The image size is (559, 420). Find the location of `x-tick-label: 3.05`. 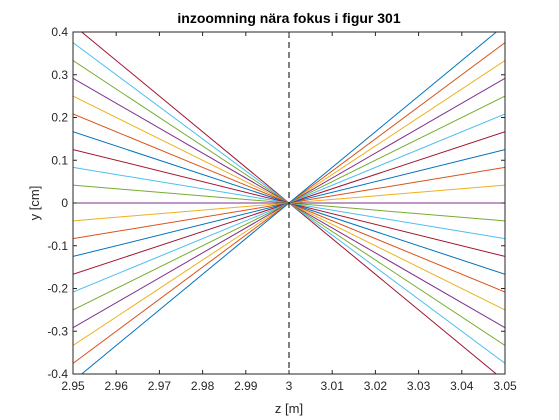

x-tick-label: 3.05 is located at coordinates (505, 386).